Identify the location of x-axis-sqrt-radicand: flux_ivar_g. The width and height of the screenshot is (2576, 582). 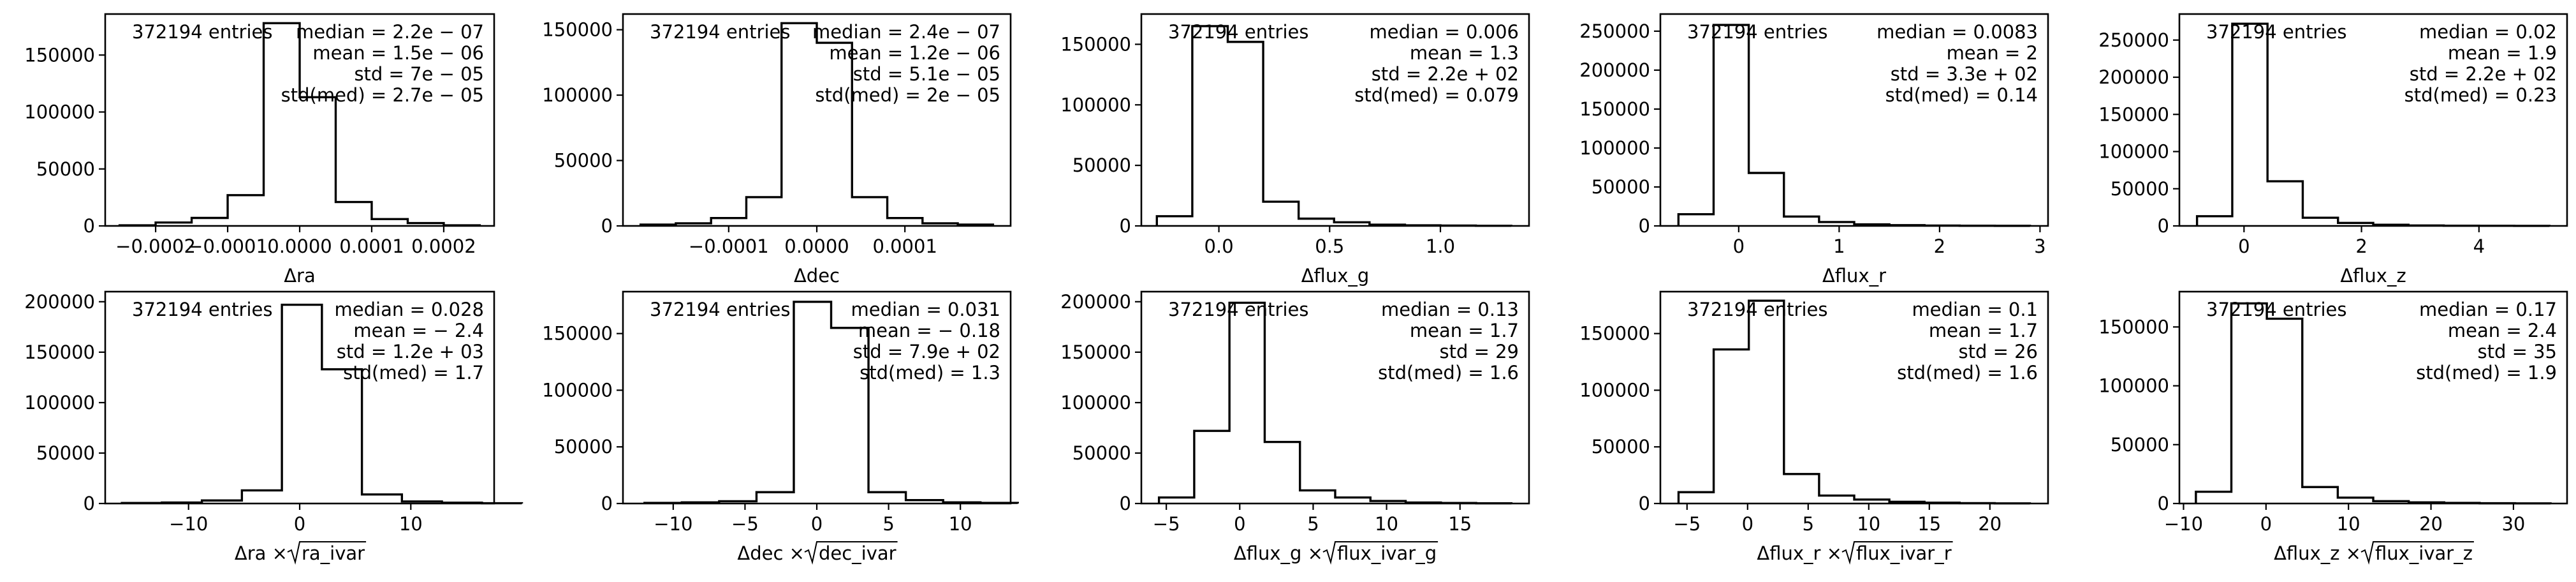
(1387, 553).